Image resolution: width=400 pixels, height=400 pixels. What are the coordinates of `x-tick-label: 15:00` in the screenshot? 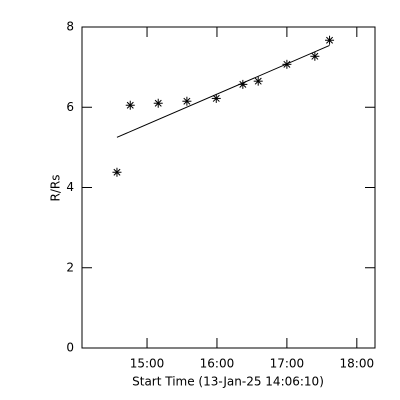 It's located at (147, 364).